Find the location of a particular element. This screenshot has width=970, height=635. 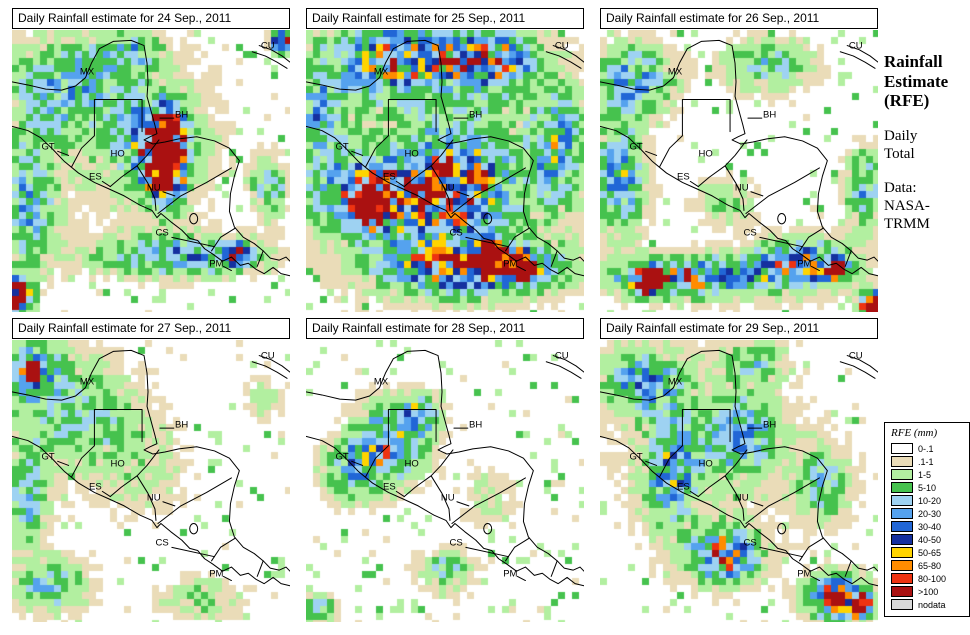

legend-item: 50-65 is located at coordinates (928, 552).